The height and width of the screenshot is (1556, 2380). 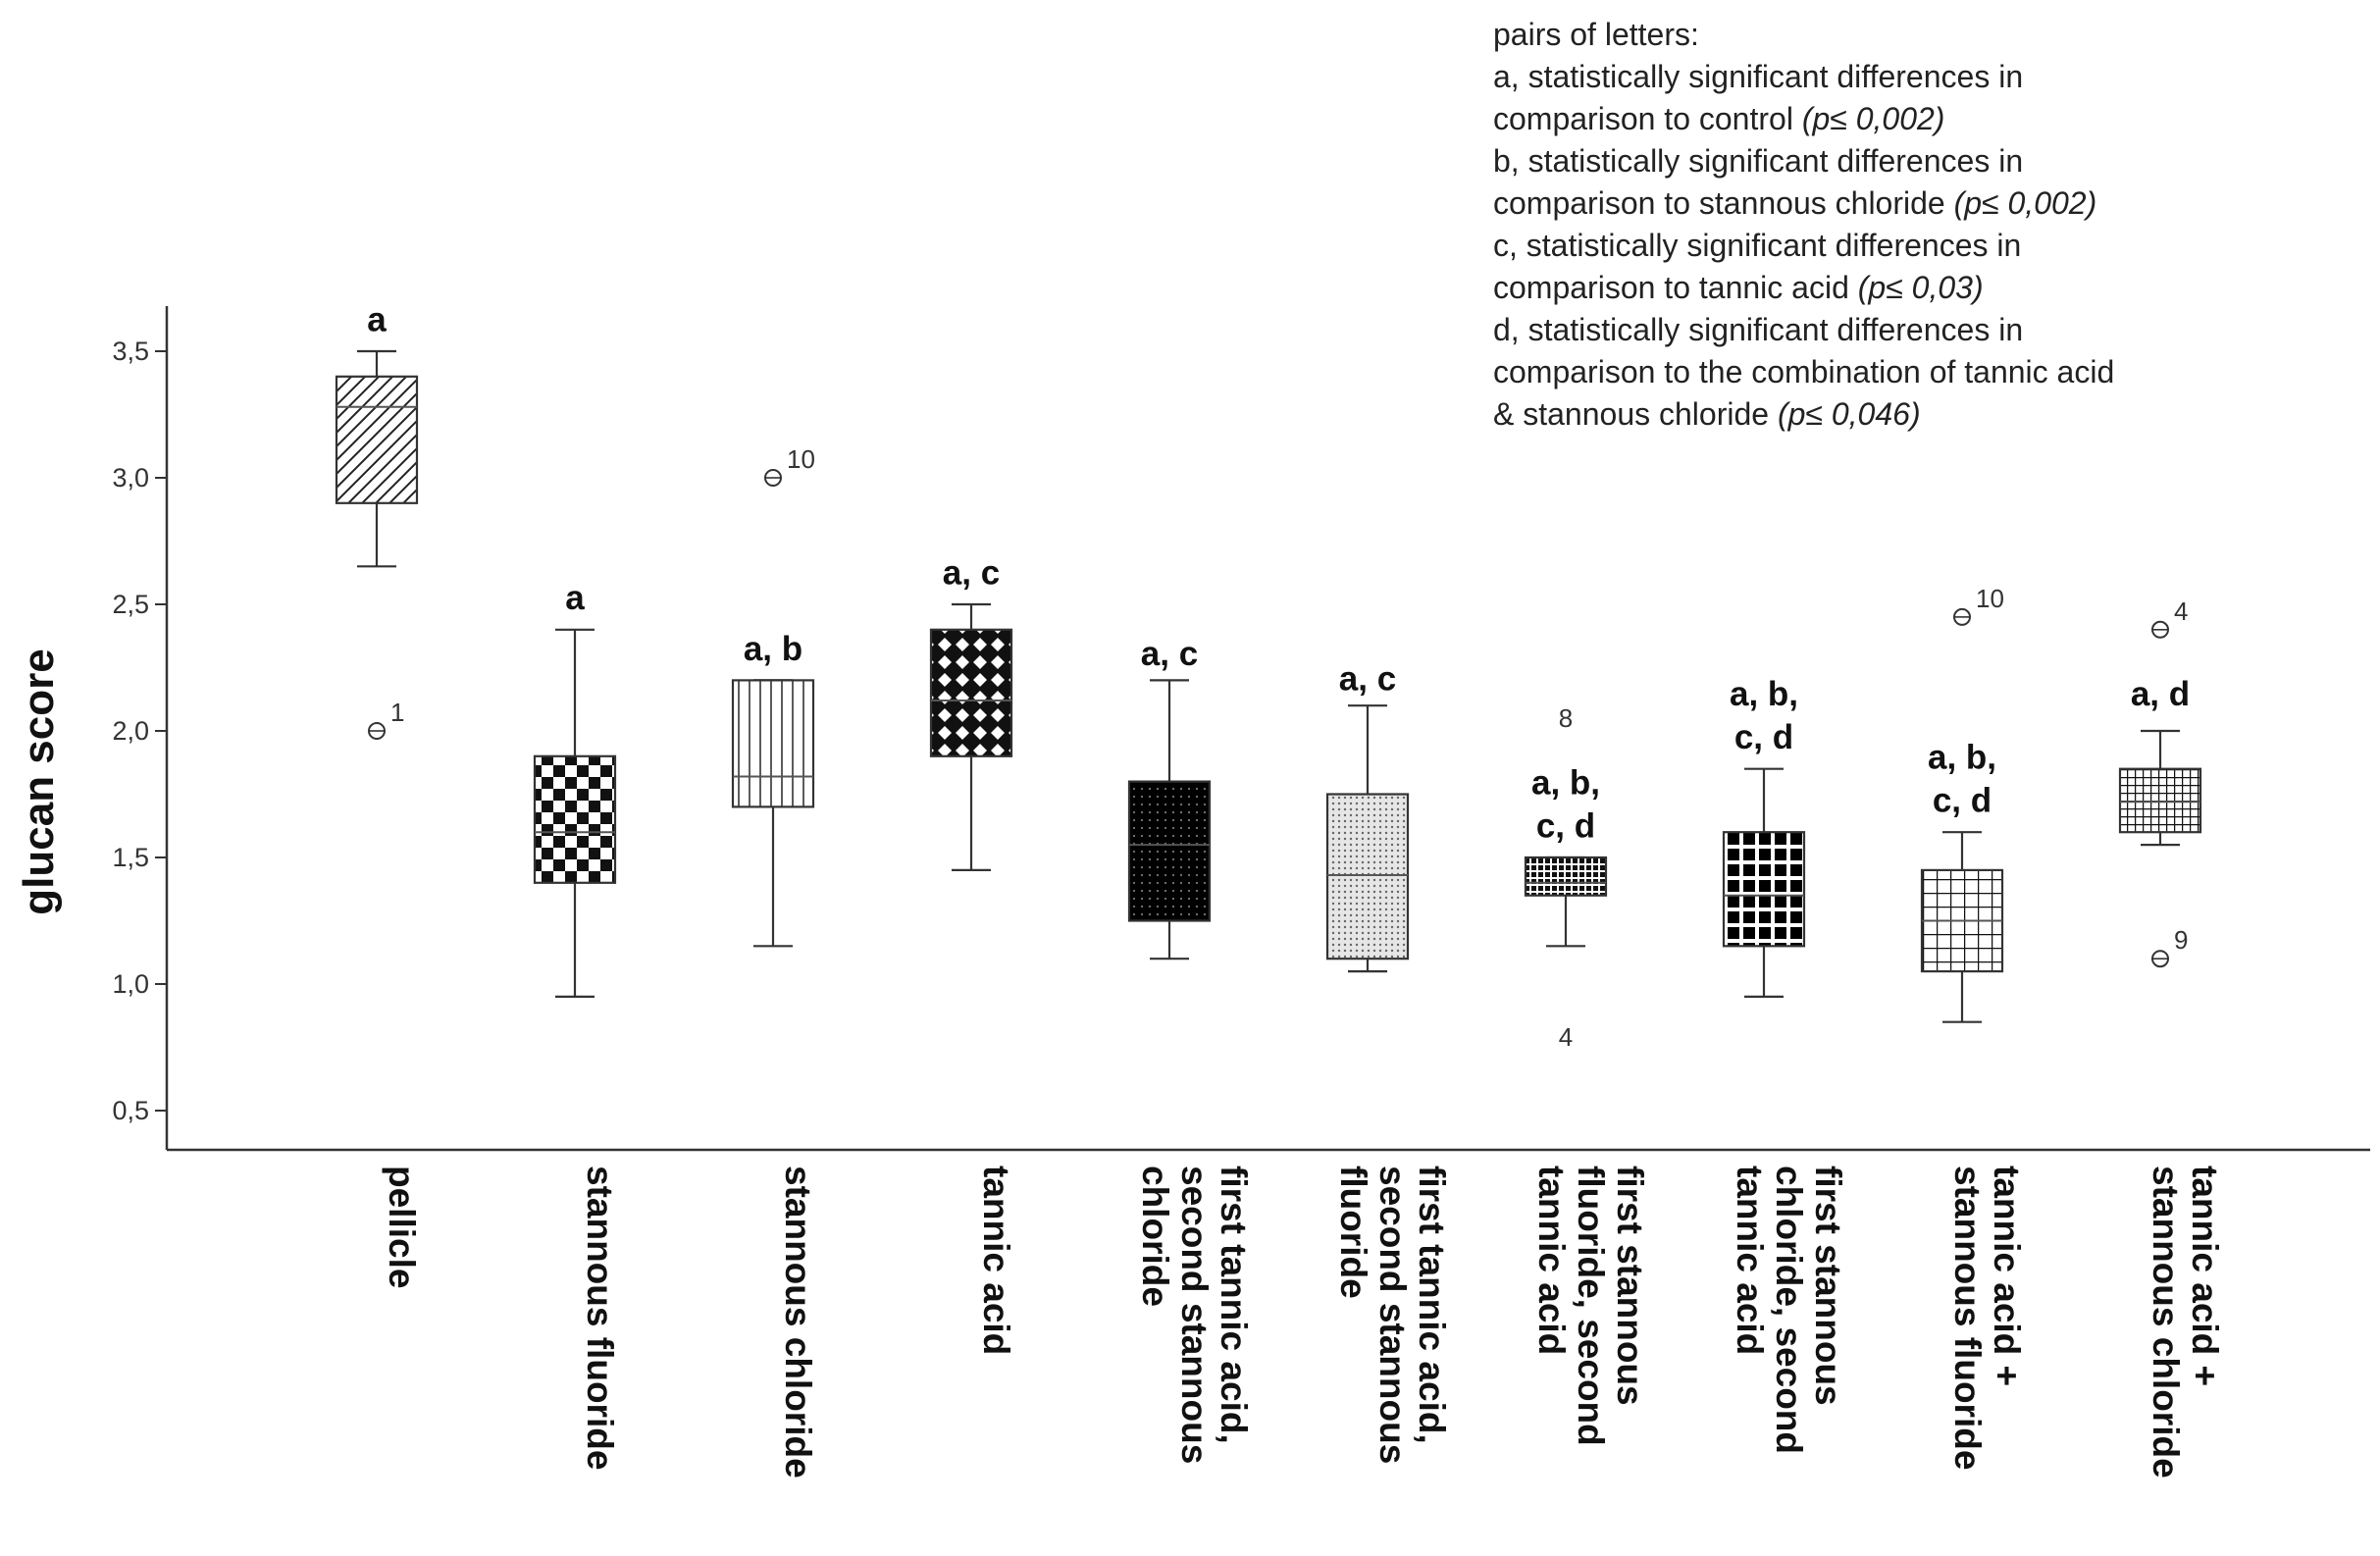 I want to click on category-label: pellicle, so click(x=402, y=1227).